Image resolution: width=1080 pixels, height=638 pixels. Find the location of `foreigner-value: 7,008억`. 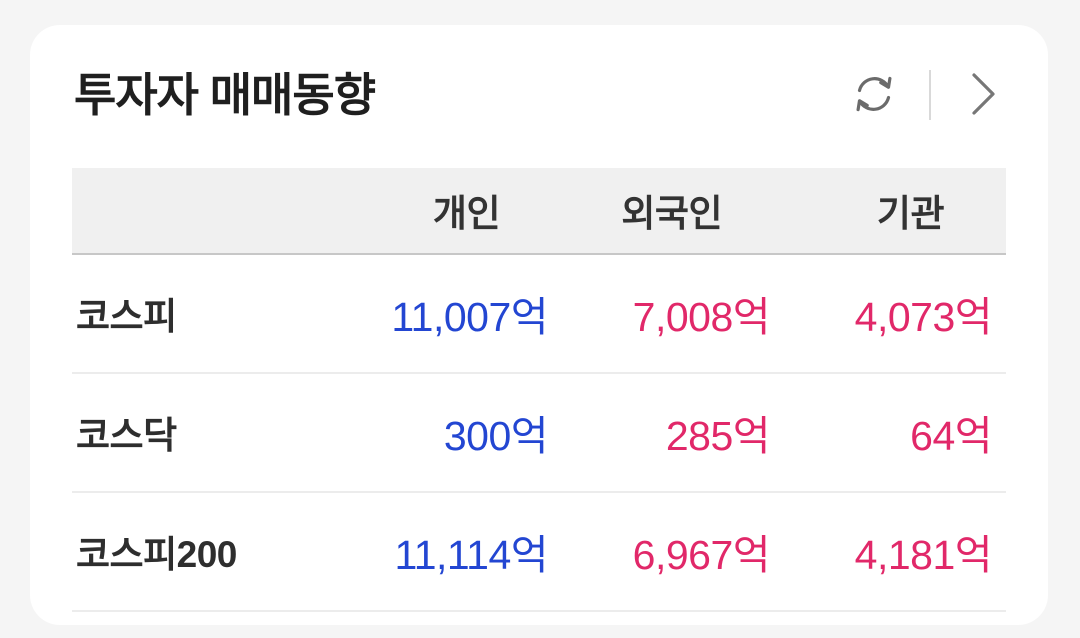

foreigner-value: 7,008억 is located at coordinates (673, 313).